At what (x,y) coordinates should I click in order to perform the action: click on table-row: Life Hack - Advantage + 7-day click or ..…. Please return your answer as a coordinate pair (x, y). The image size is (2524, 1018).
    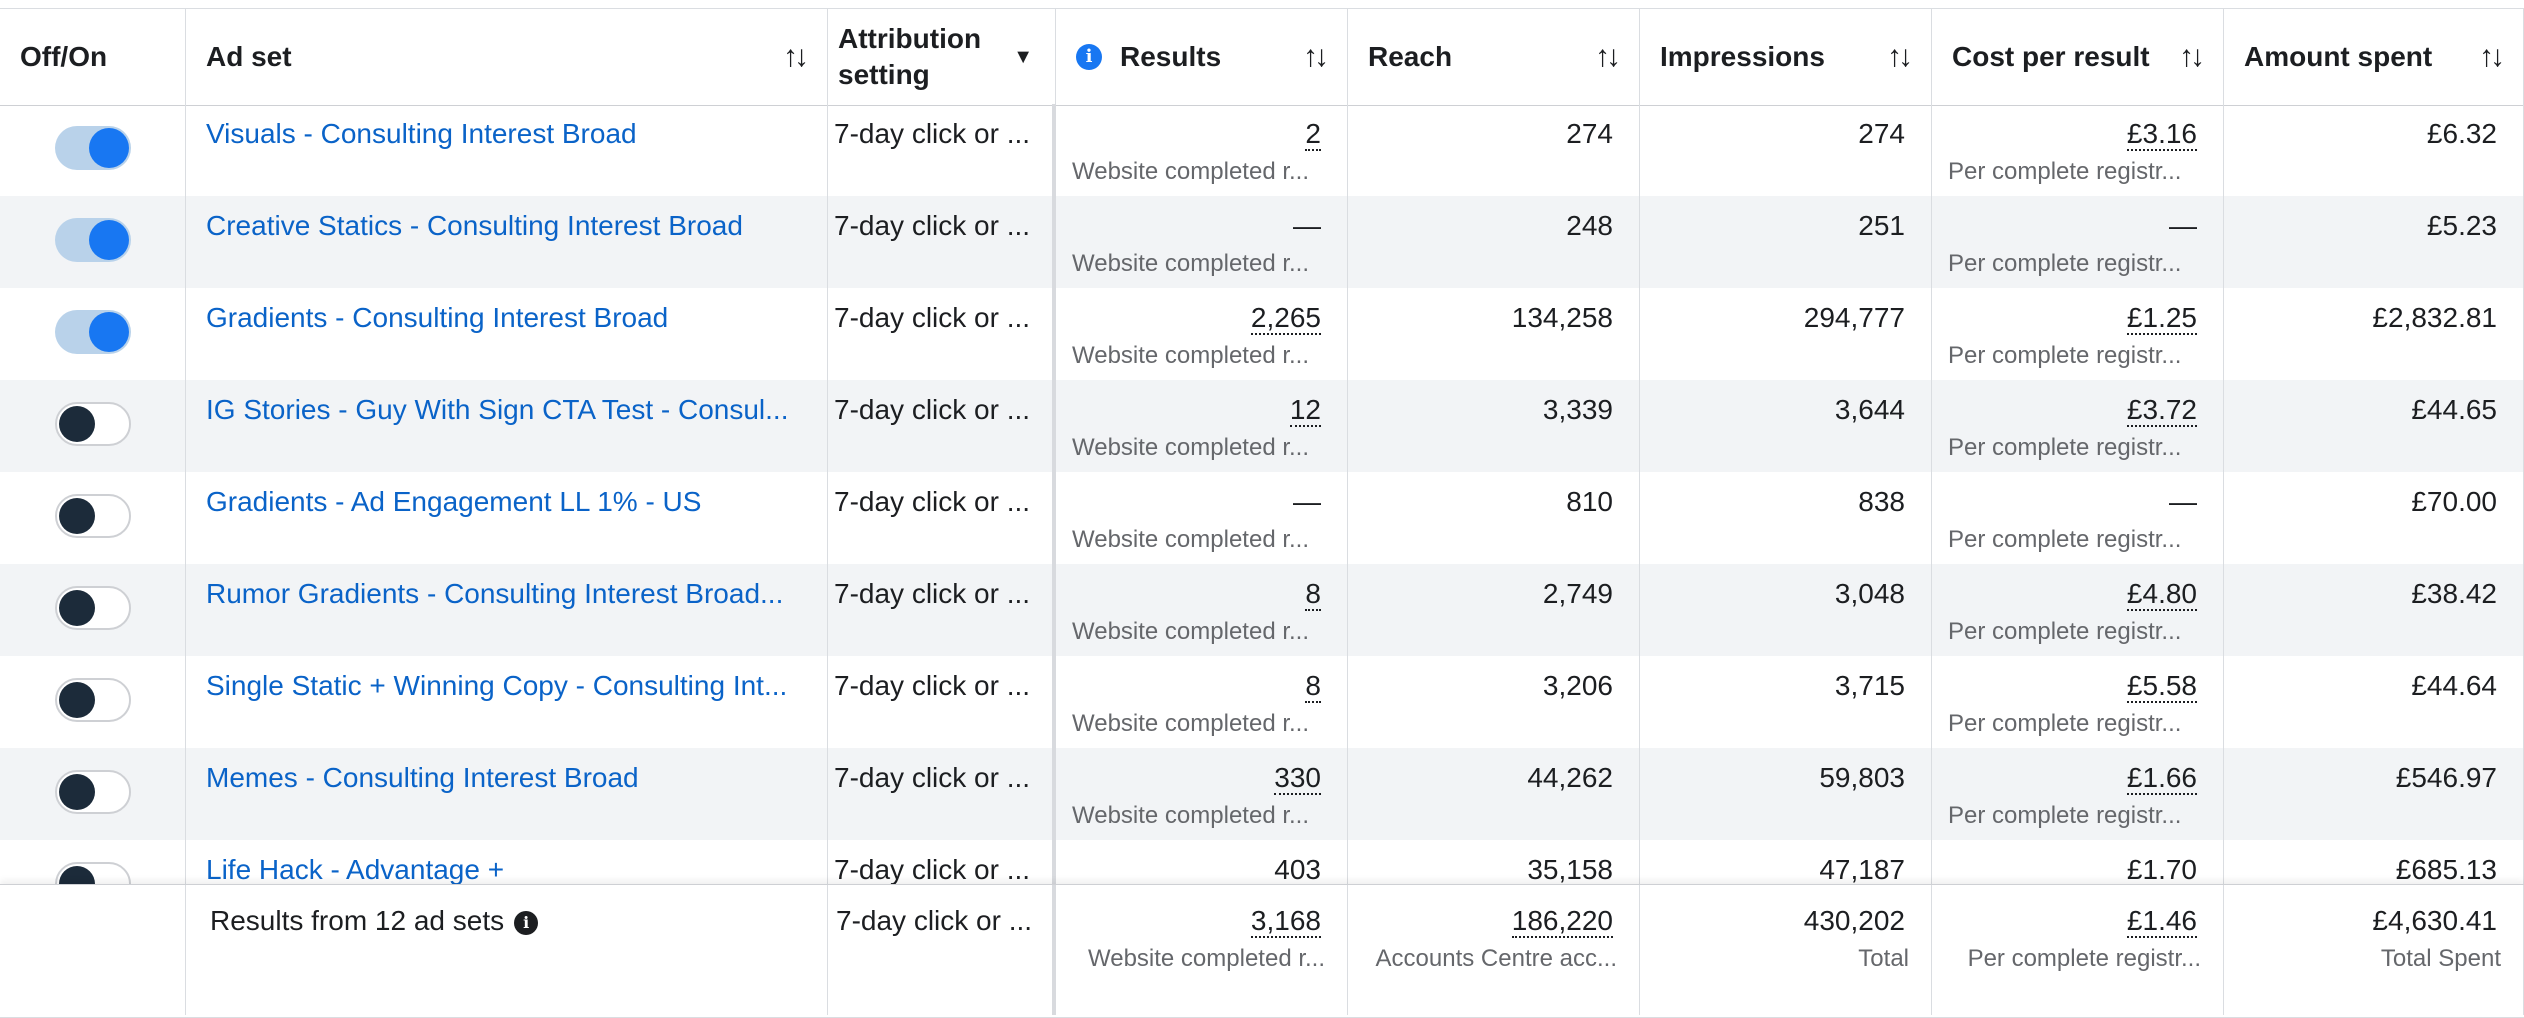
    Looking at the image, I should click on (1262, 862).